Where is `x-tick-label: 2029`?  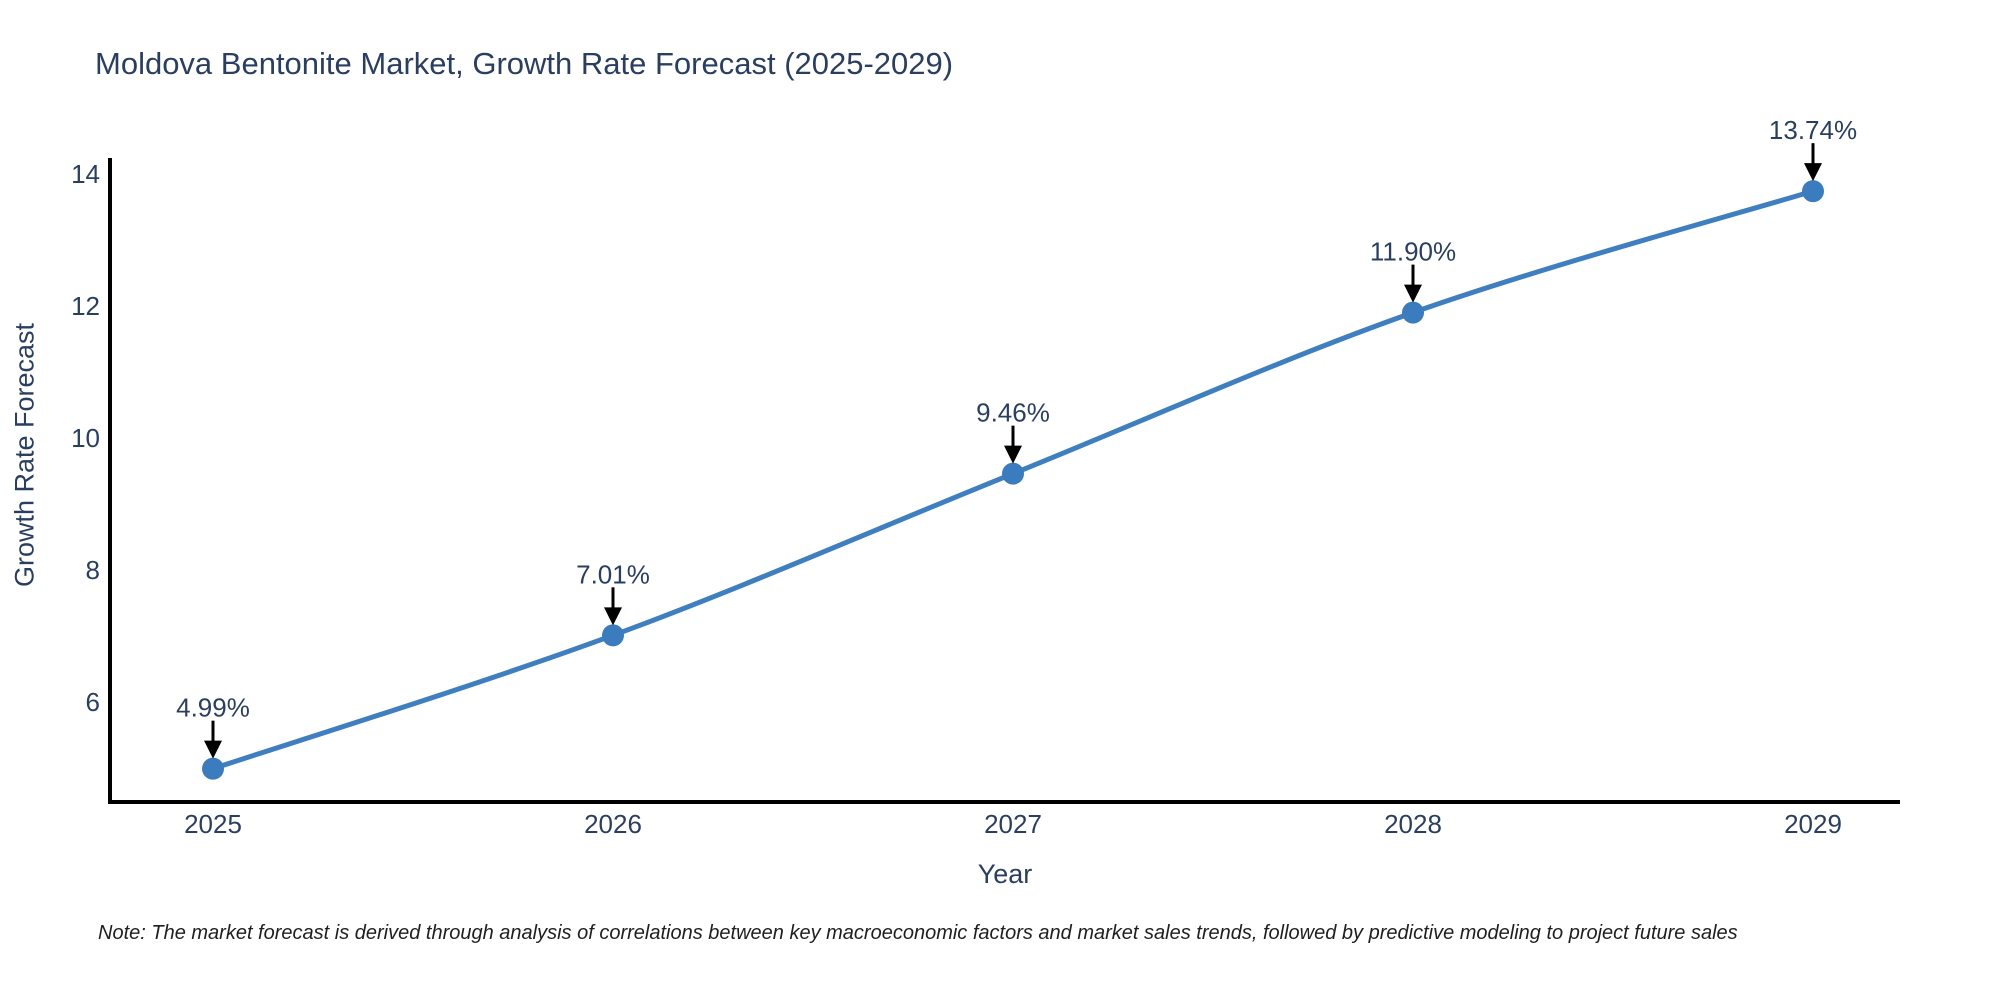
x-tick-label: 2029 is located at coordinates (1813, 824).